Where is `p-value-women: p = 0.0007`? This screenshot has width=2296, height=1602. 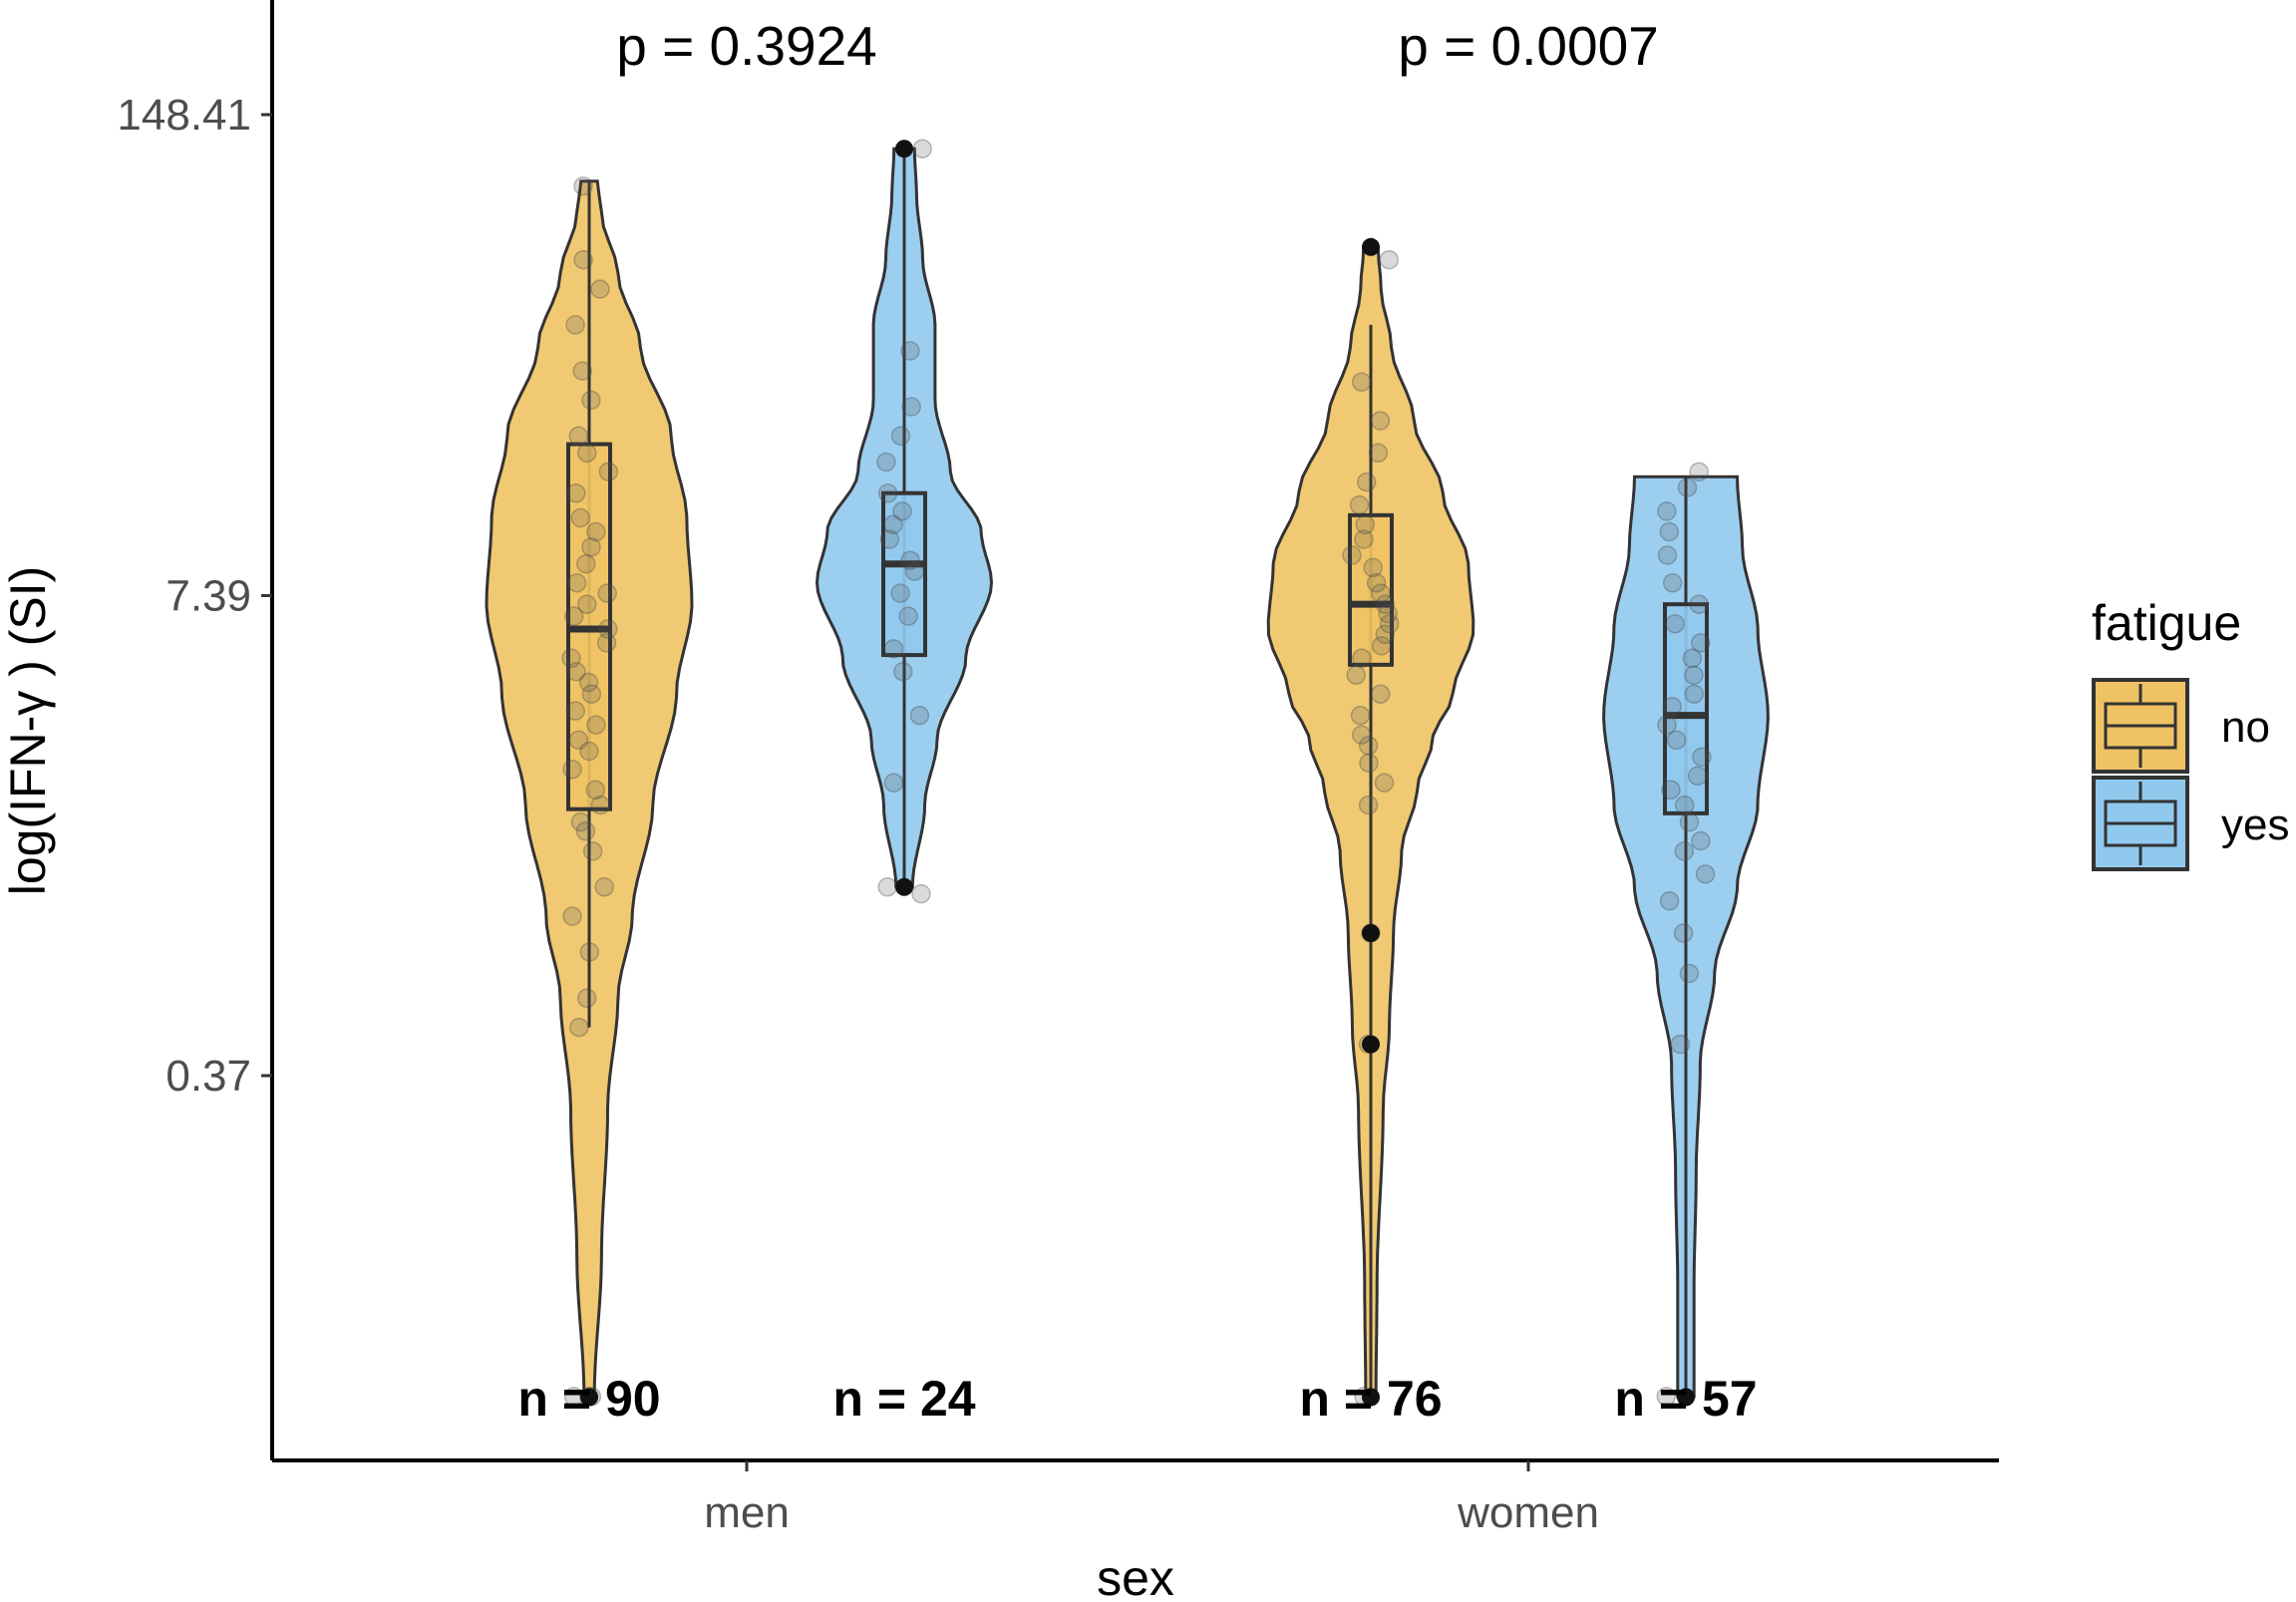 p-value-women: p = 0.0007 is located at coordinates (1528, 46).